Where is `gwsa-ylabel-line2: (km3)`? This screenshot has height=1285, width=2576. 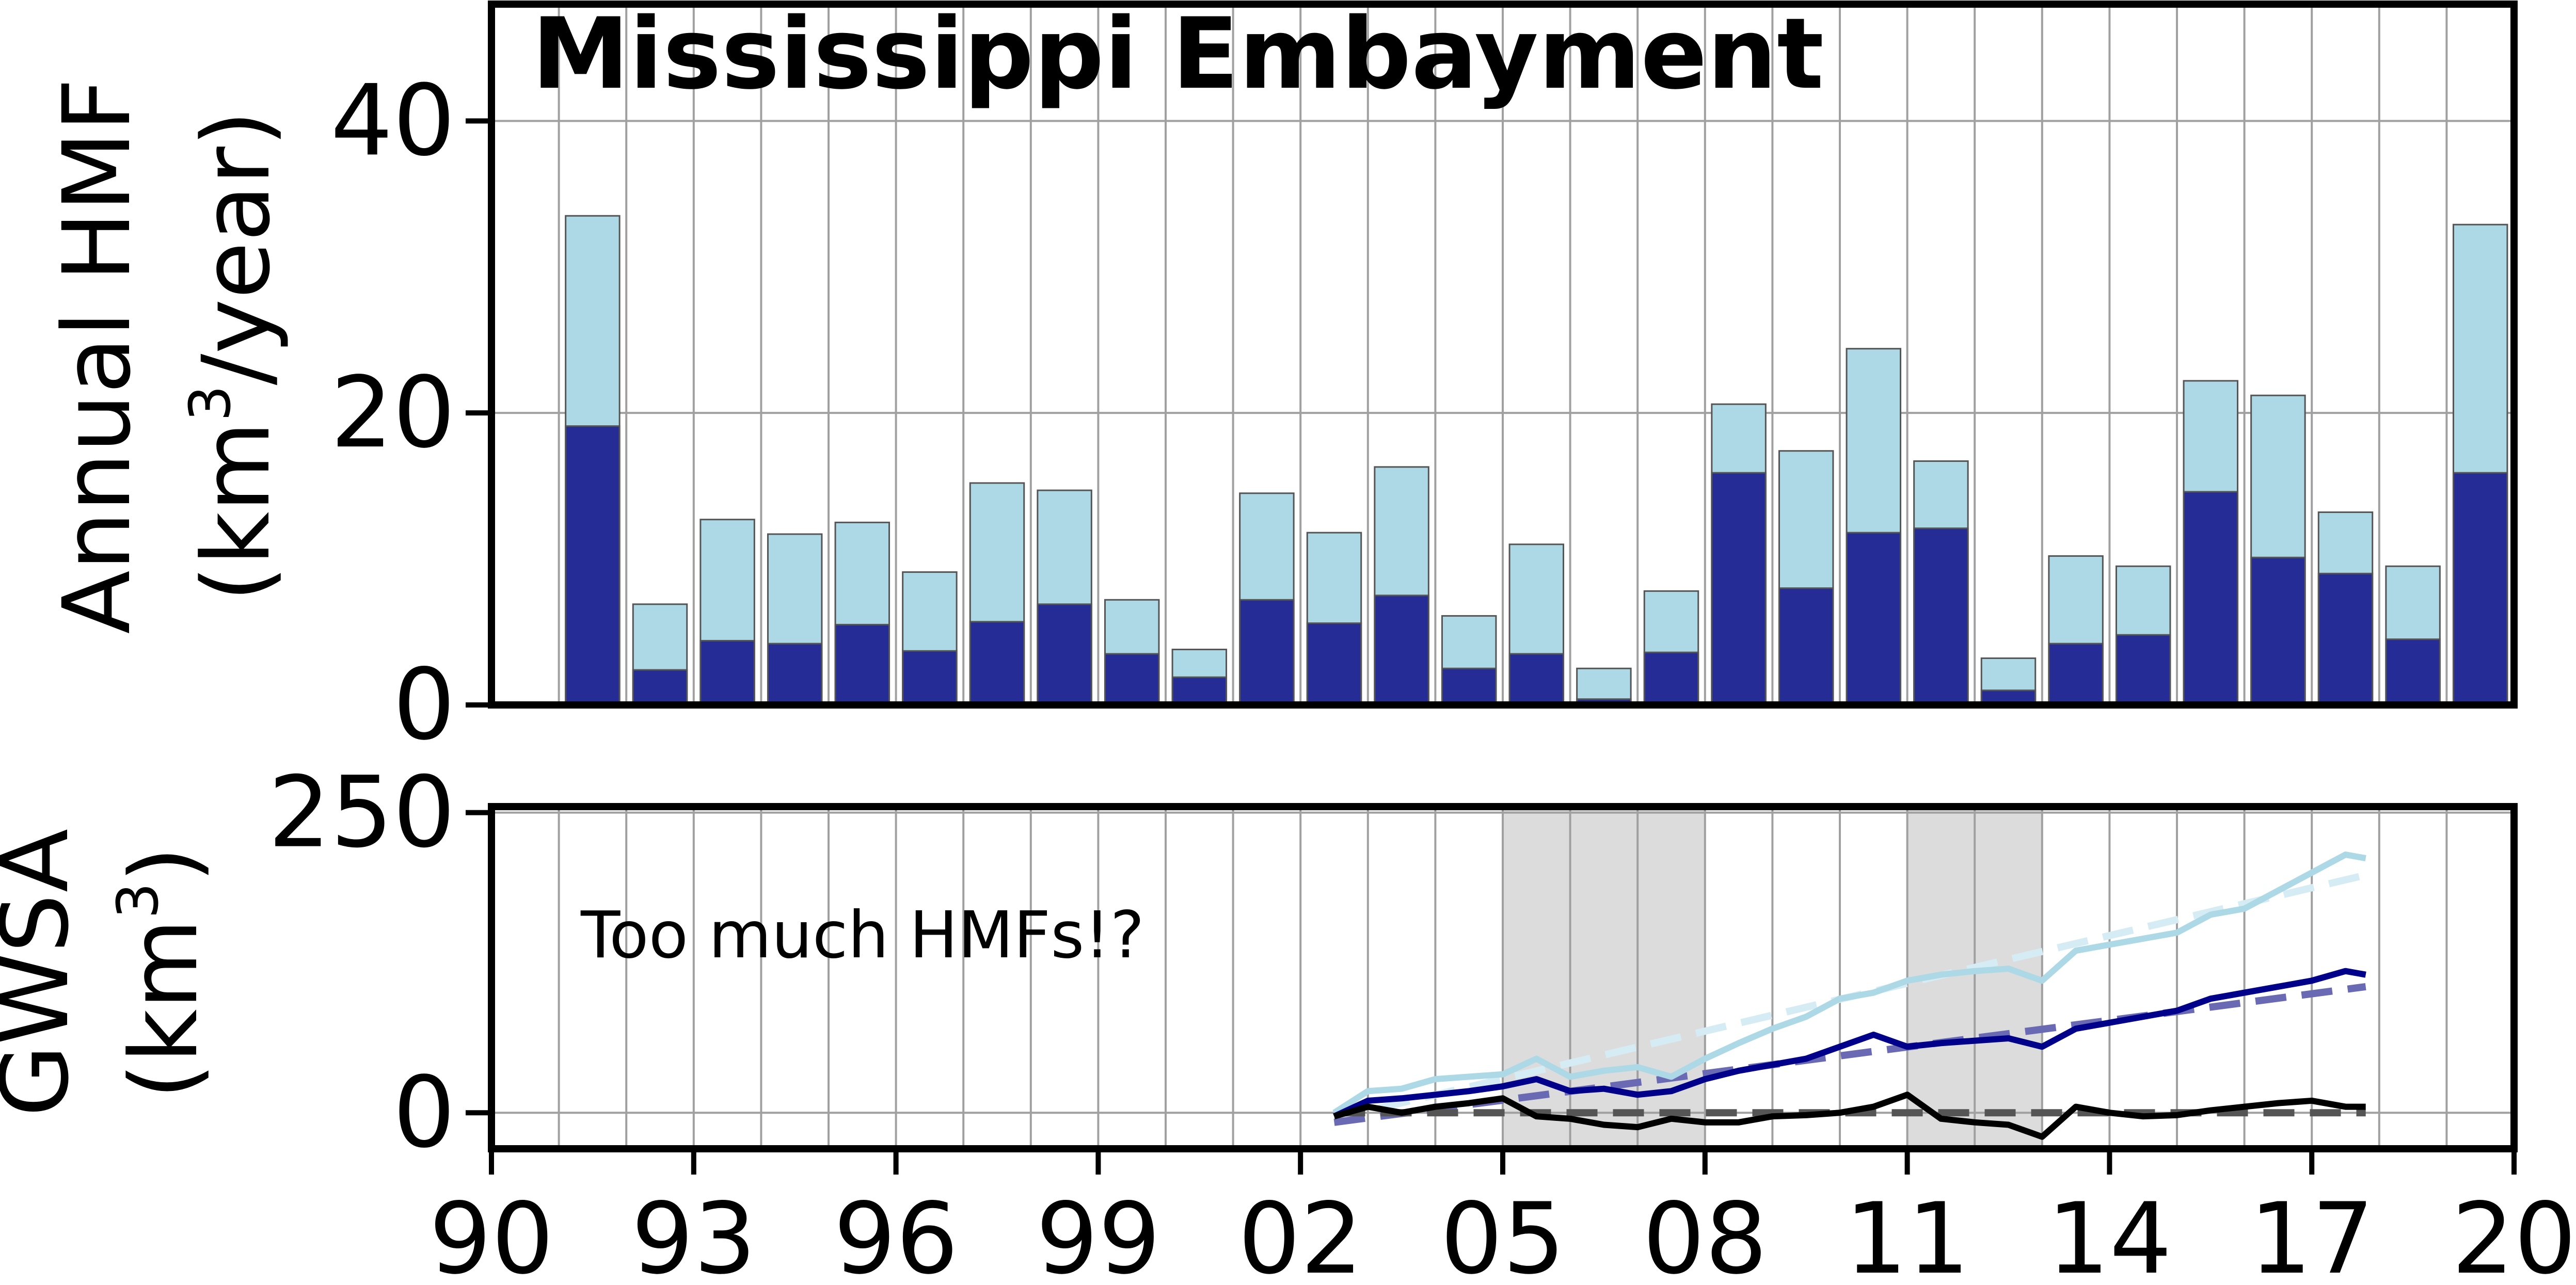 gwsa-ylabel-line2: (km3) is located at coordinates (161, 972).